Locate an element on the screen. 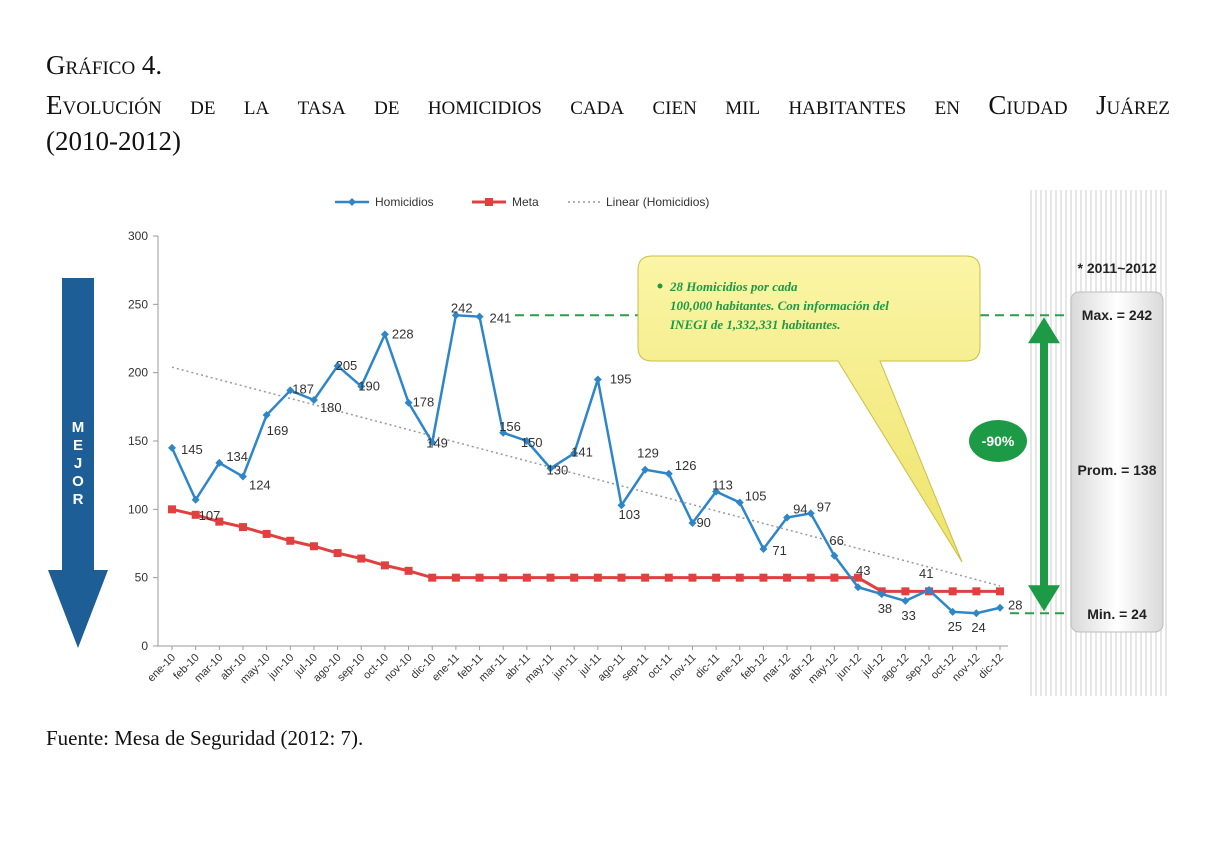  data-label: 113 is located at coordinates (722, 485).